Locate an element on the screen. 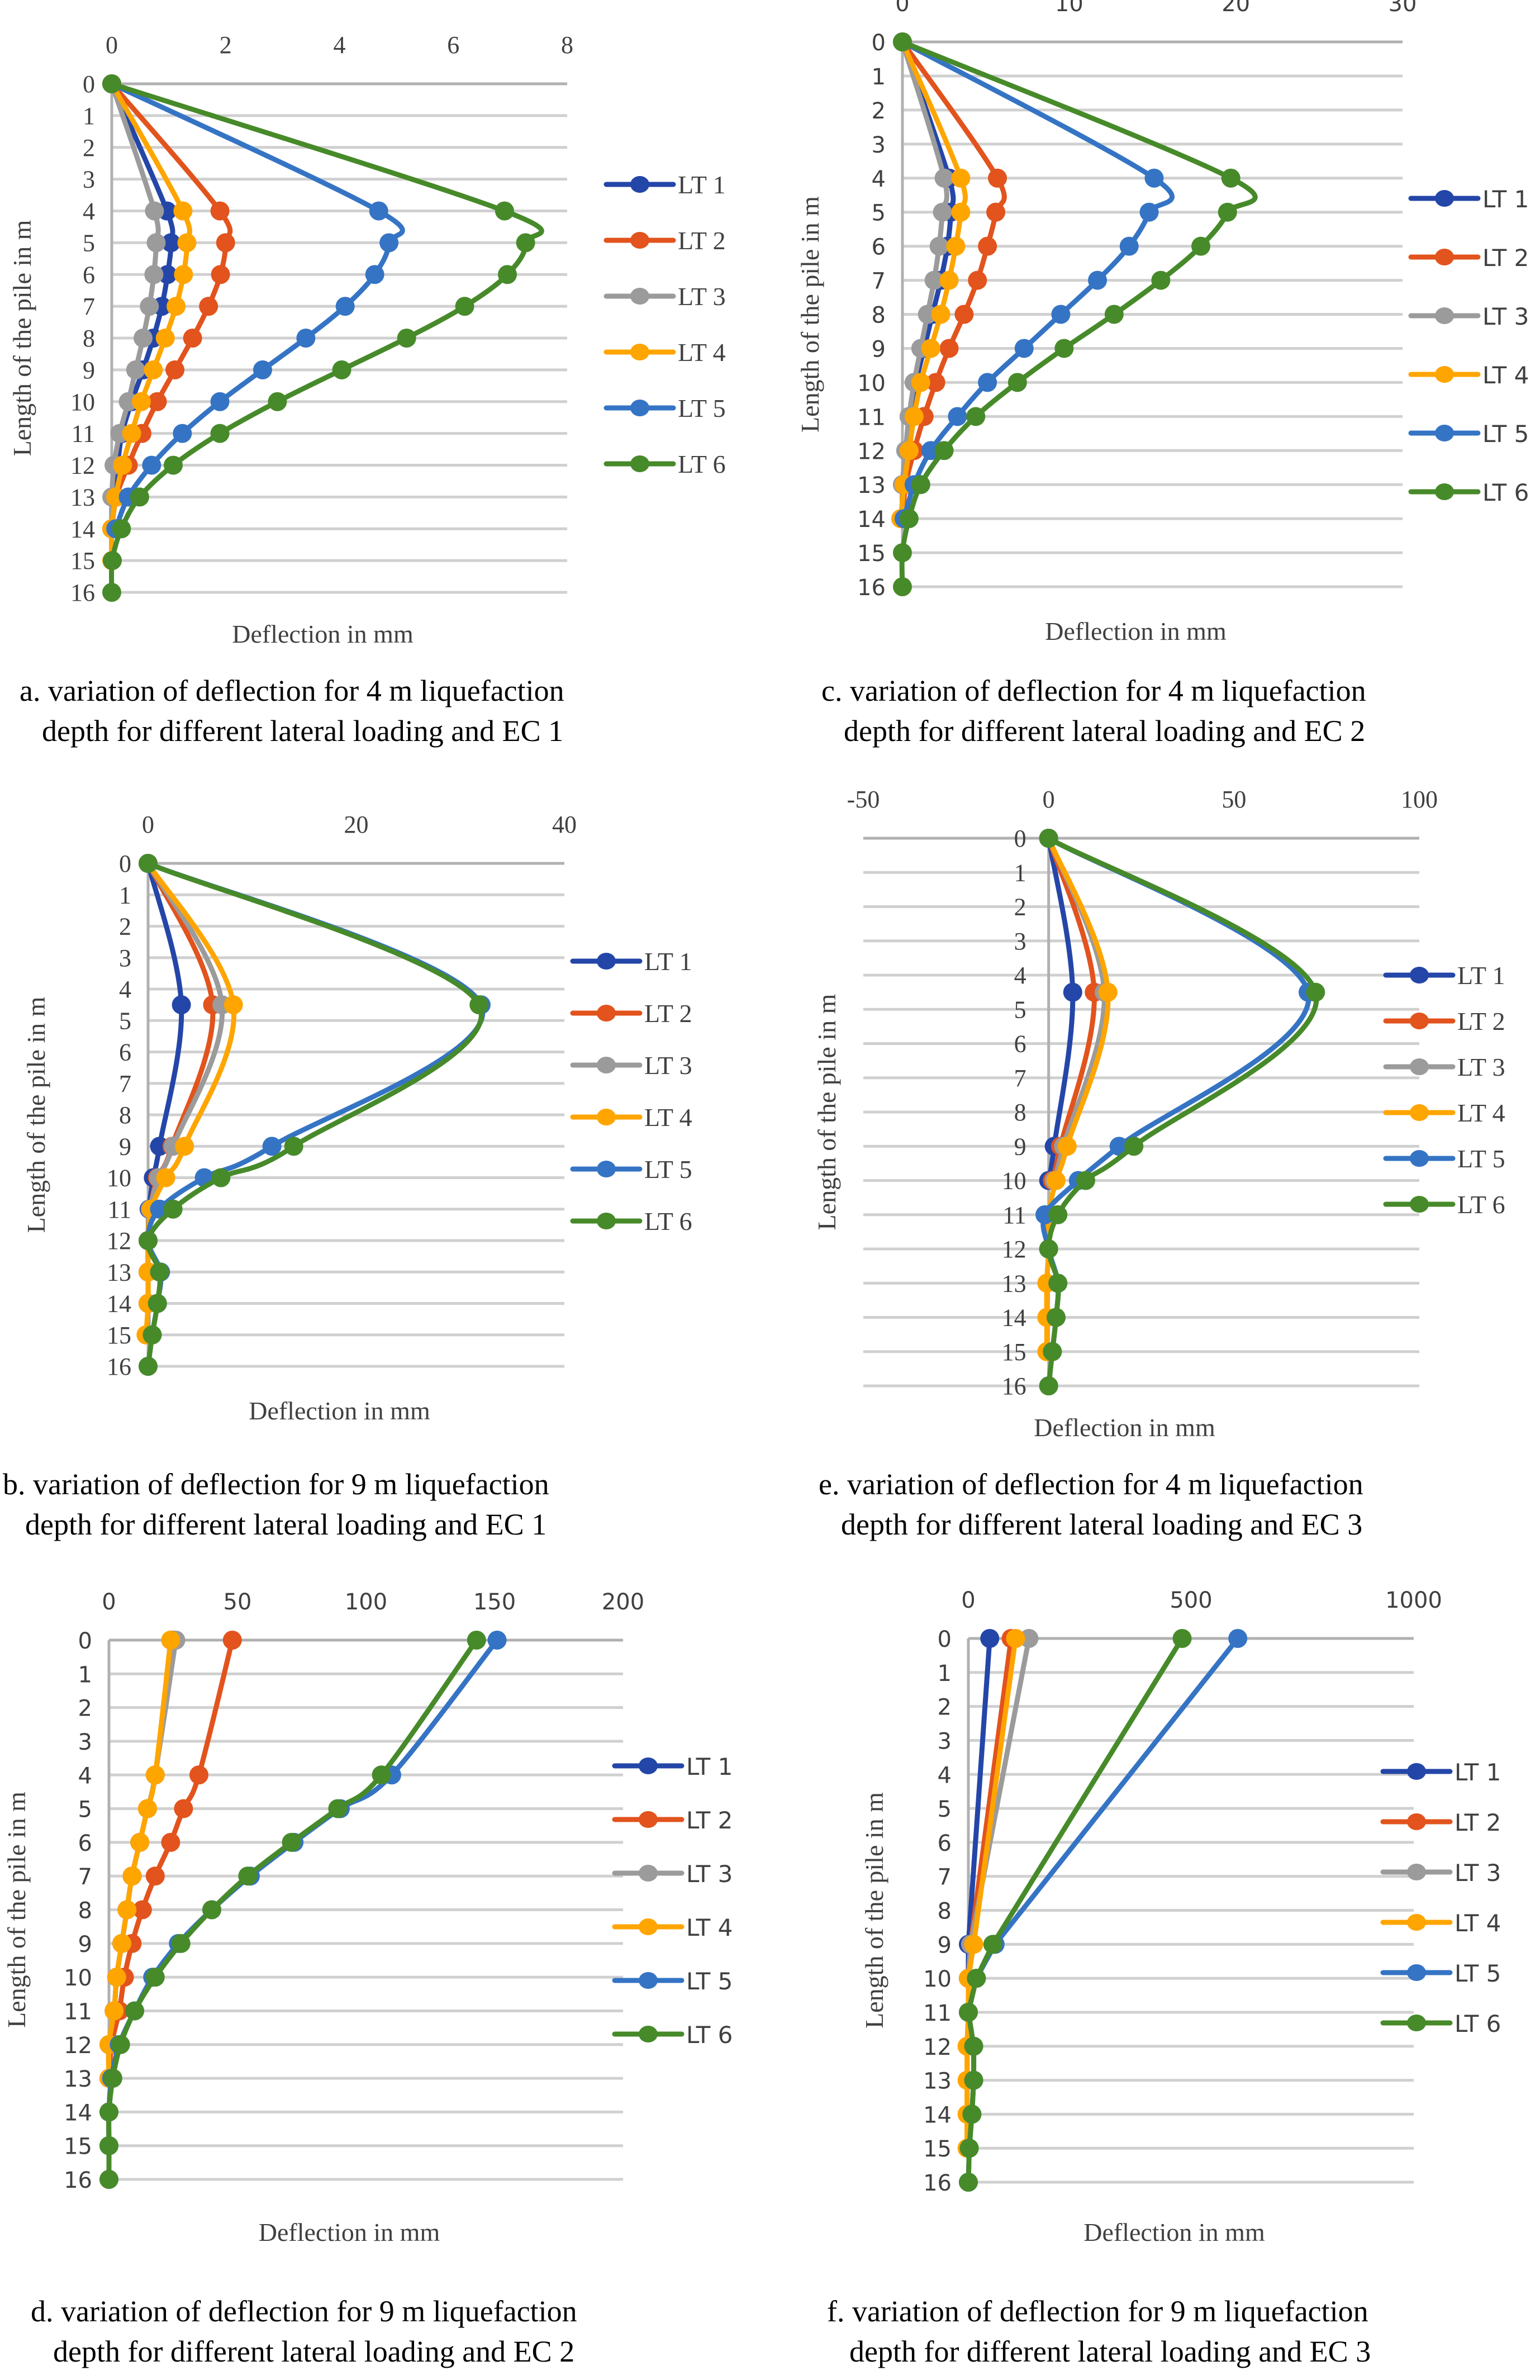 This screenshot has height=2380, width=1540. y-tick-label: 6 is located at coordinates (85, 1843).